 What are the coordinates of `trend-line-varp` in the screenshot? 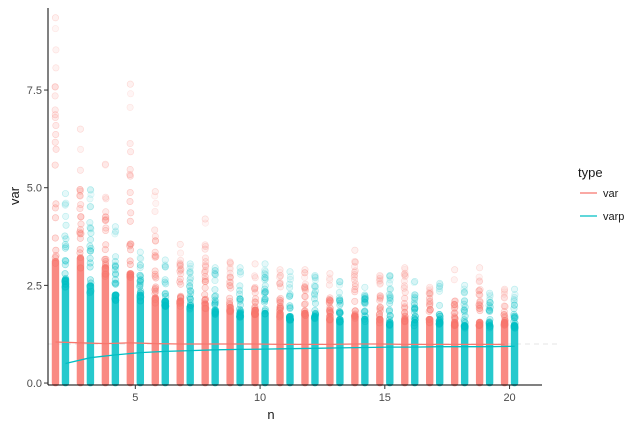 It's located at (290, 355).